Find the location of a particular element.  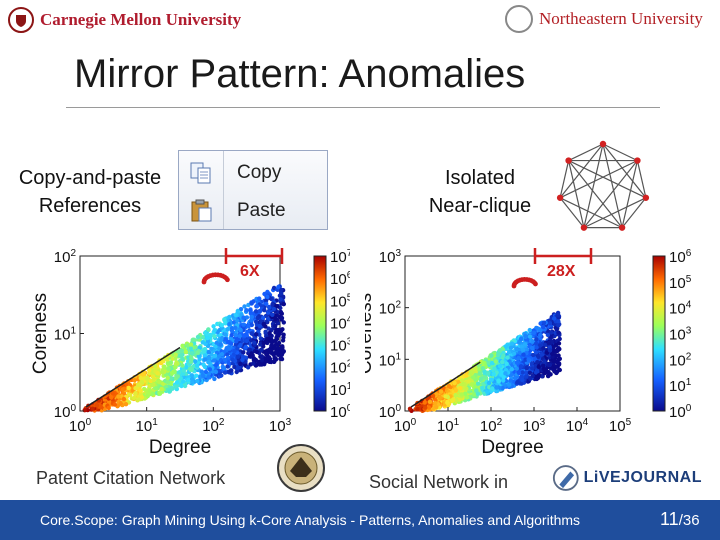

colorbar-tick-label: 10⁶ is located at coordinates (680, 257).